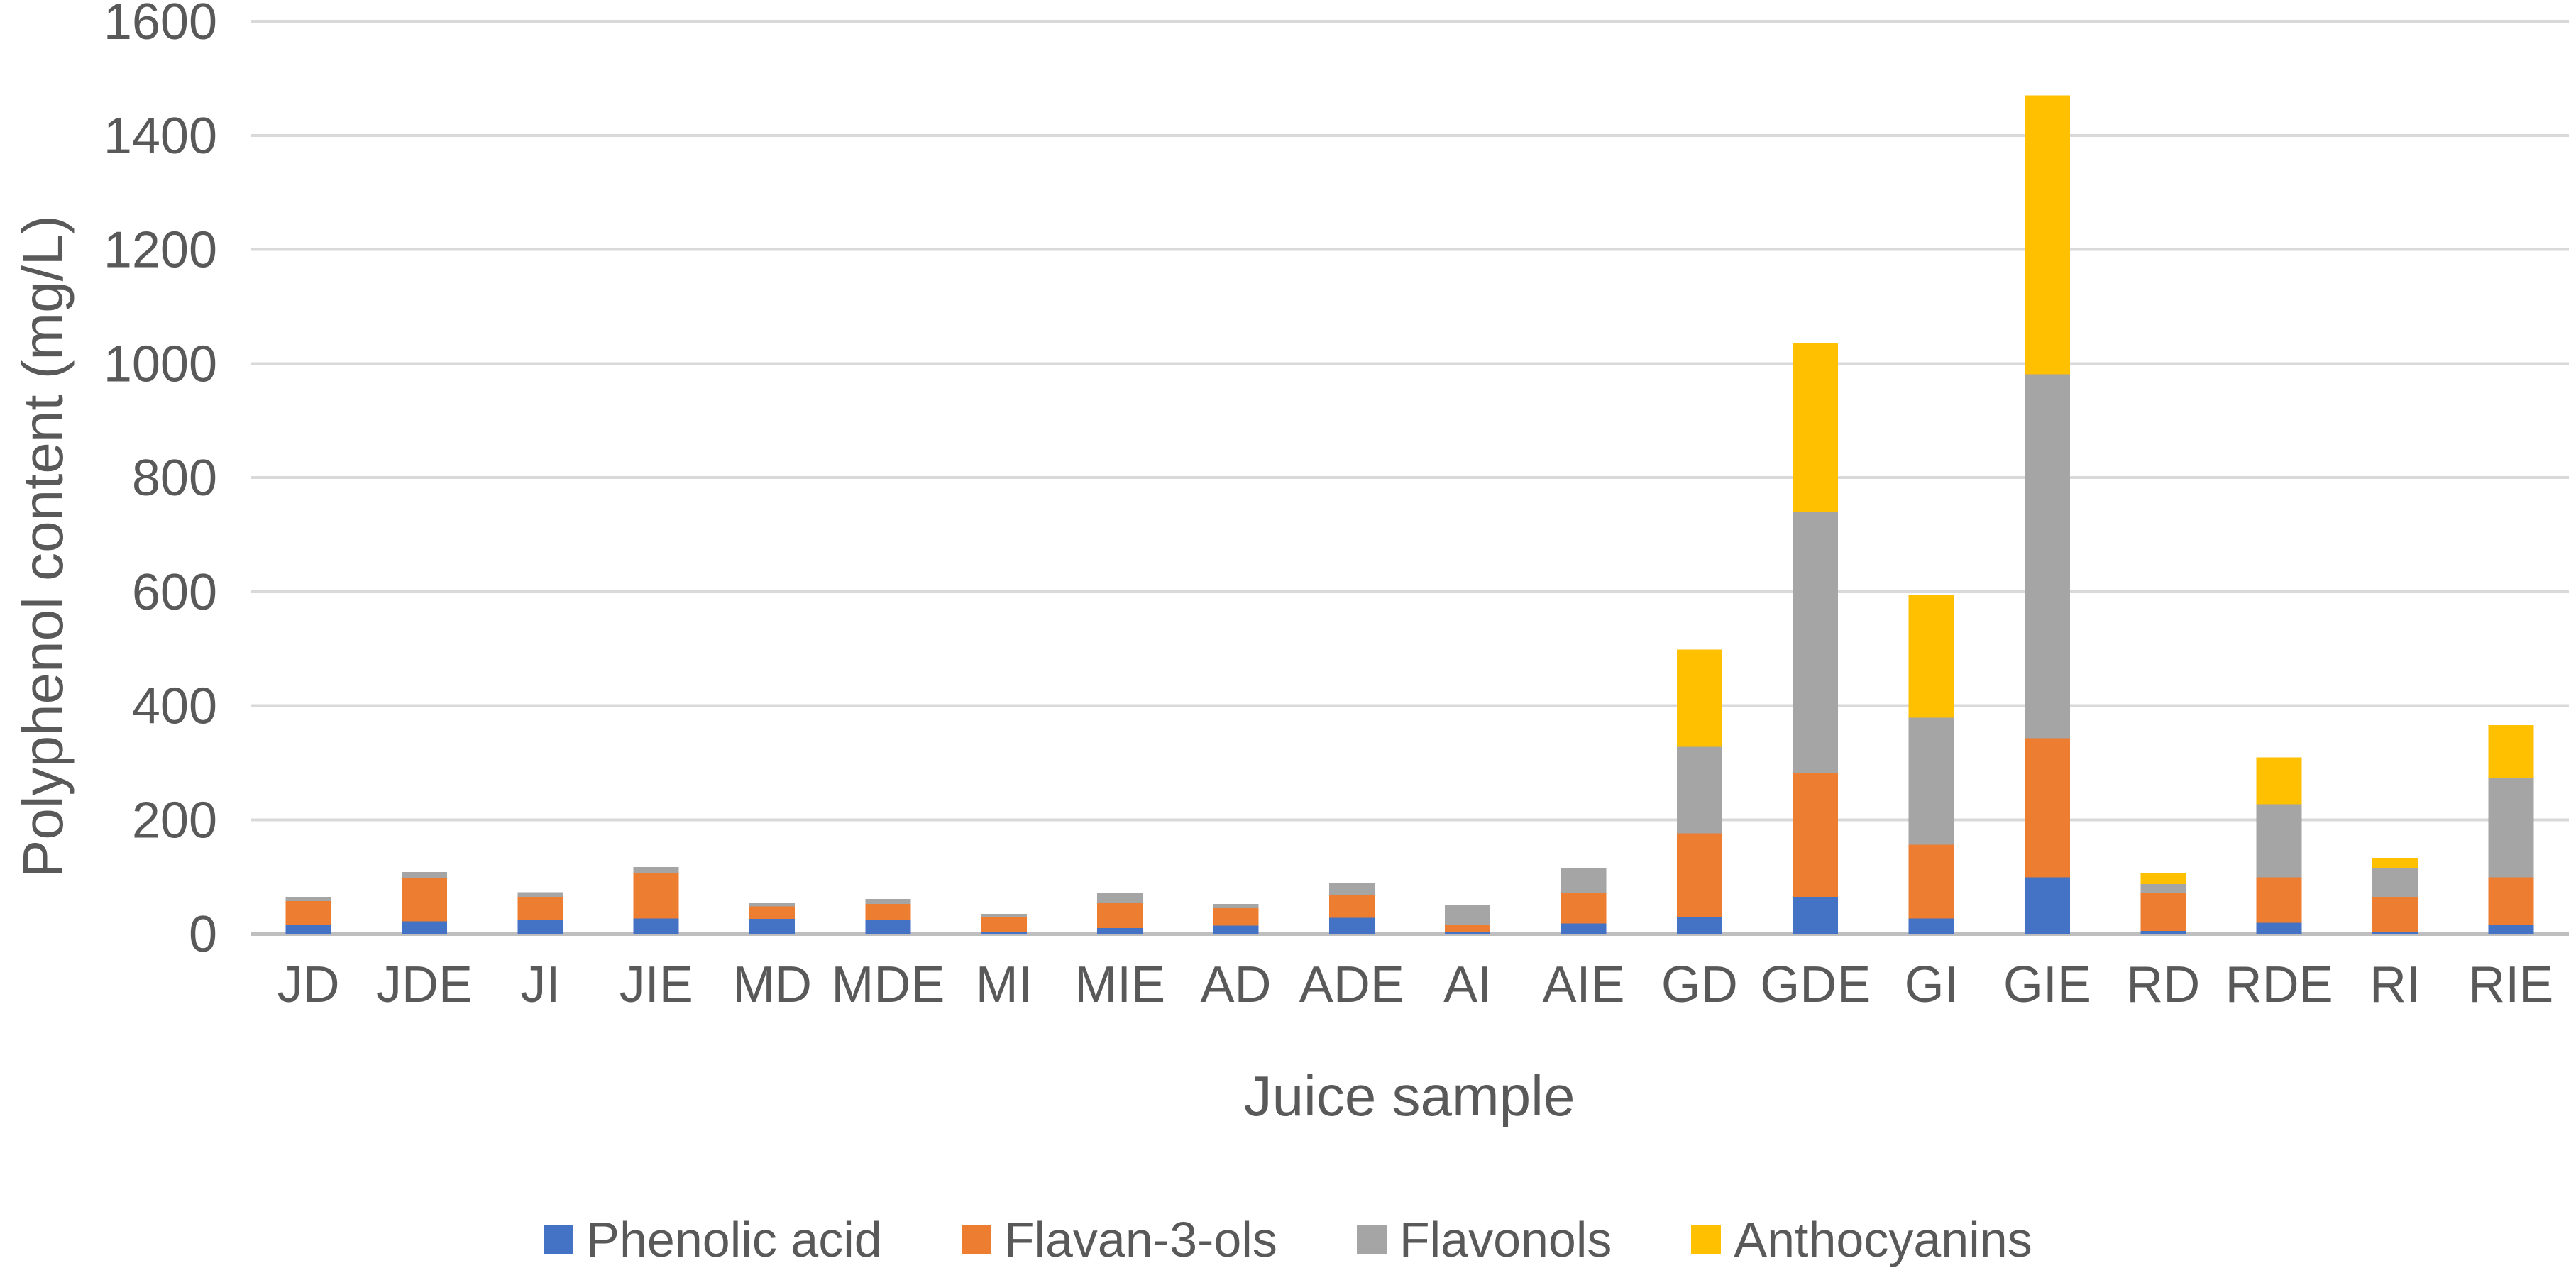 The width and height of the screenshot is (2576, 1285). I want to click on bar-segment-AI-flavonols, so click(1468, 915).